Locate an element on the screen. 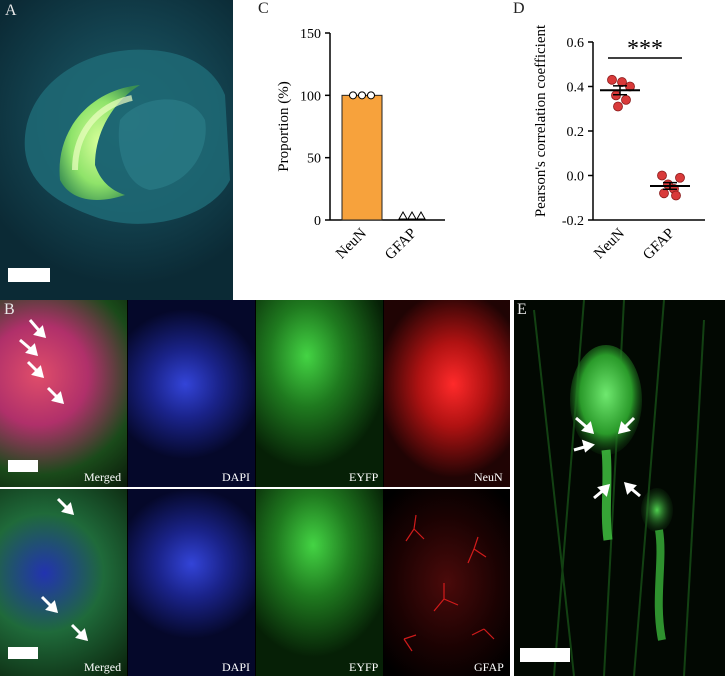 Image resolution: width=725 pixels, height=676 pixels. b-row2-label-dapi: DAPI is located at coordinates (236, 667).